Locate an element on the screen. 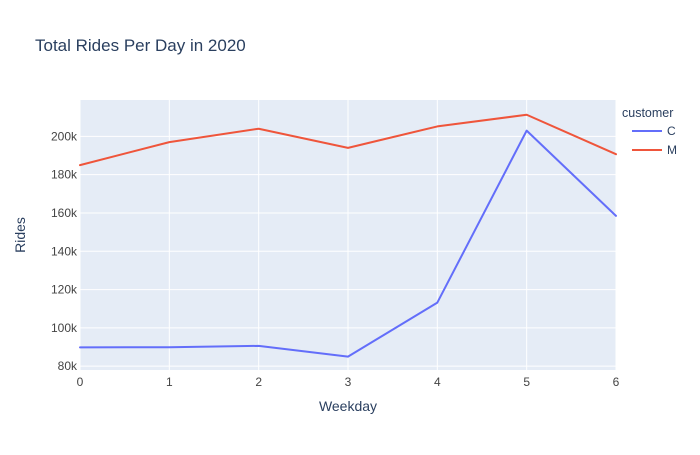  x-tick-label: 0 is located at coordinates (80, 382).